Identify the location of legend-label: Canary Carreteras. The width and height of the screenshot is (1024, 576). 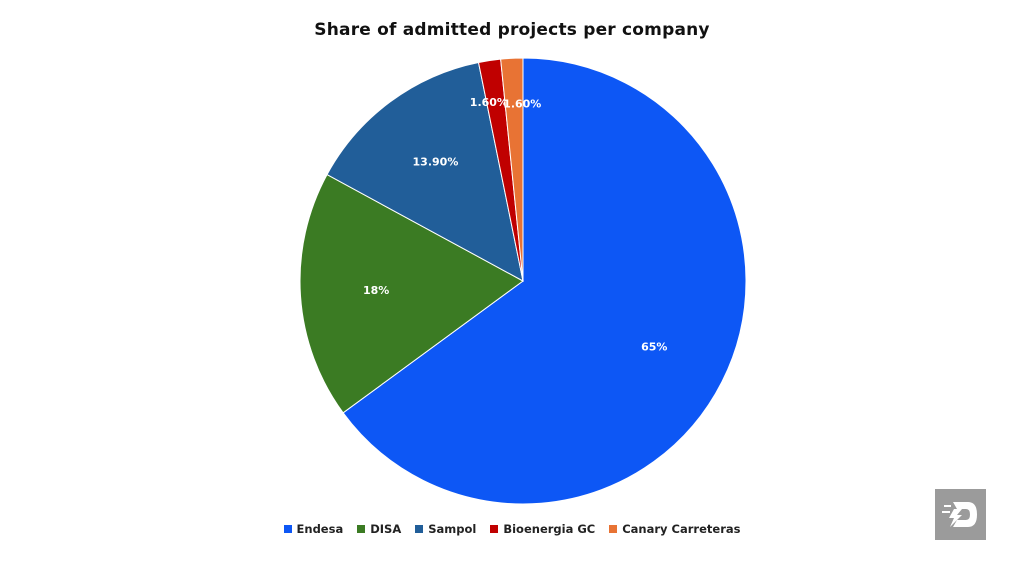
(681, 529).